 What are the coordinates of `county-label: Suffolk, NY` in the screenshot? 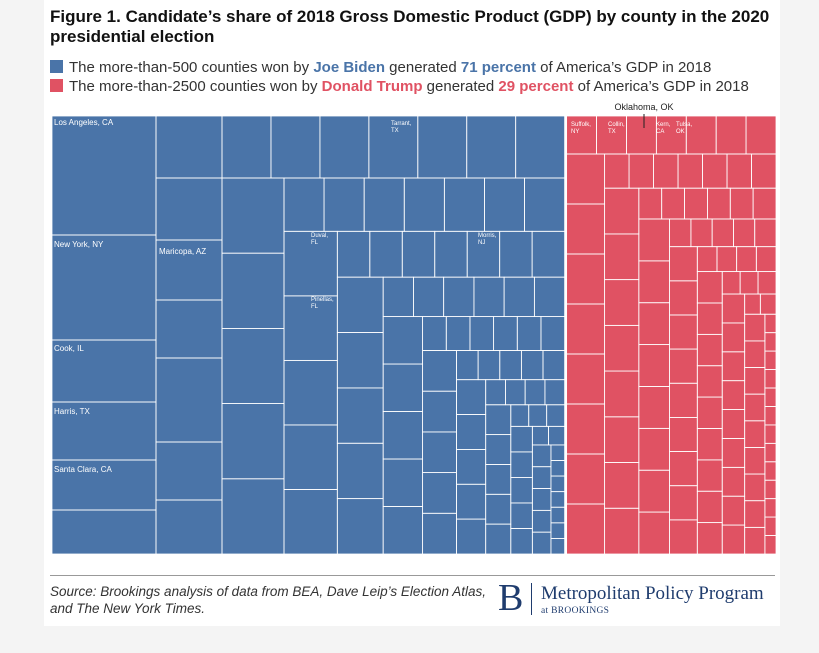 It's located at (581, 128).